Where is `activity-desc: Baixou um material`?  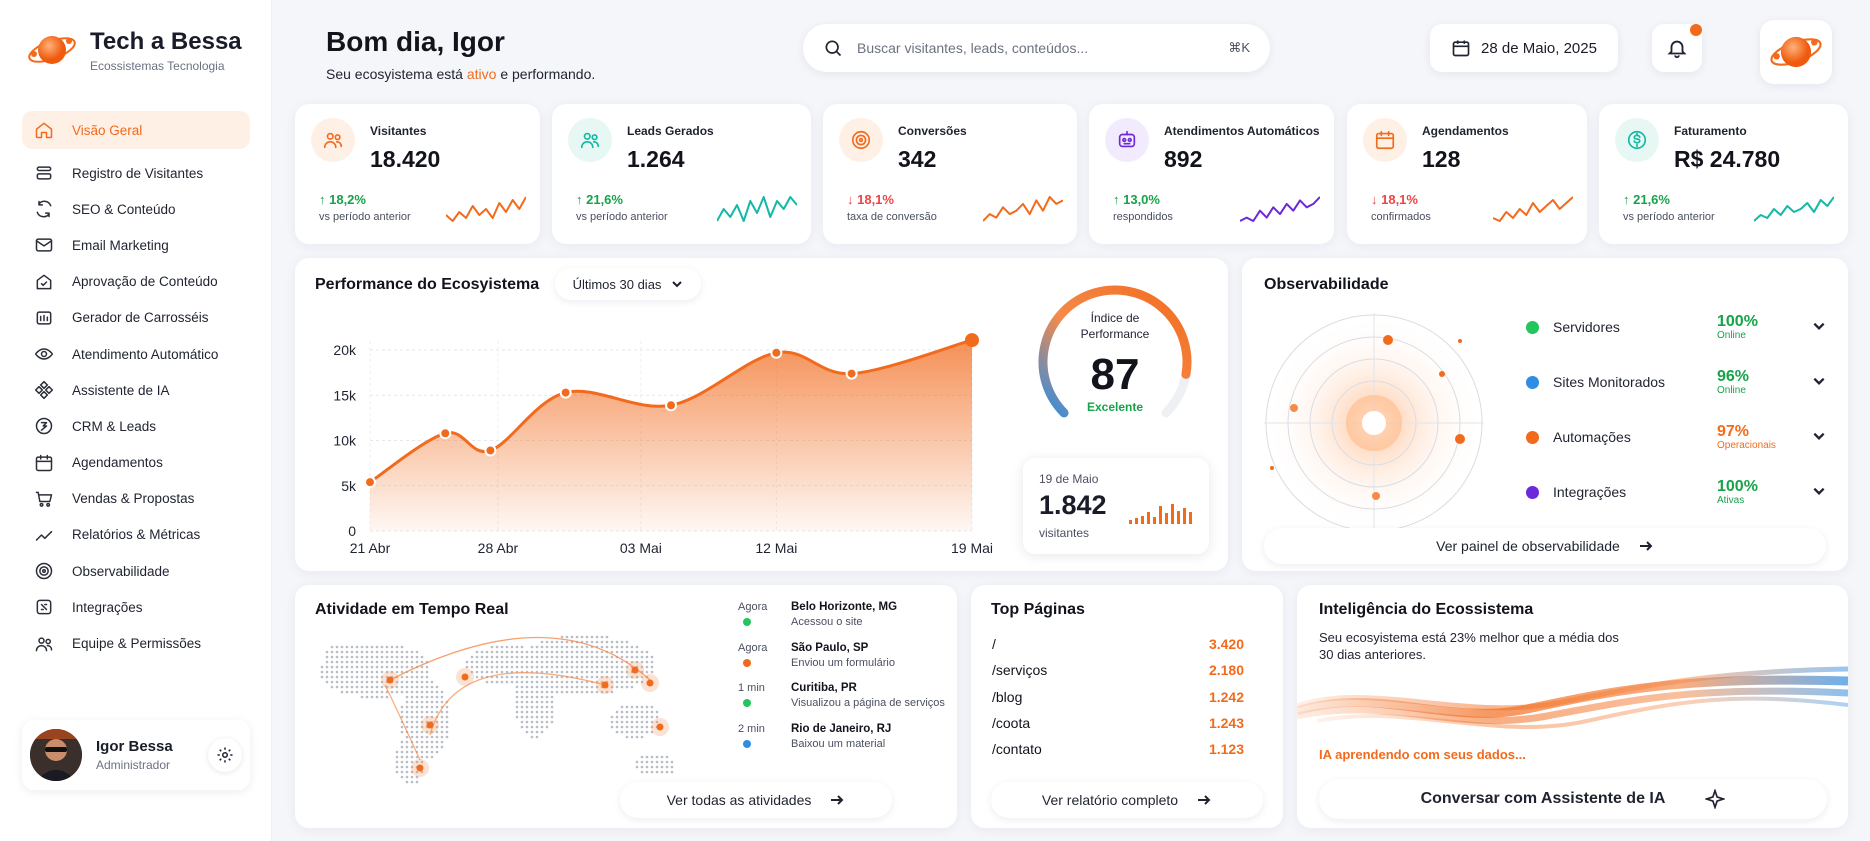 activity-desc: Baixou um material is located at coordinates (838, 743).